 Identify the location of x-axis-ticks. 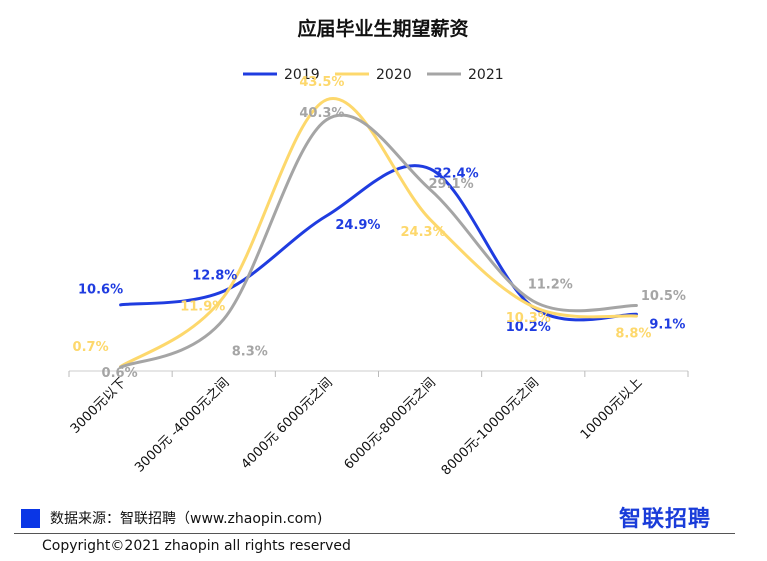
(378, 374).